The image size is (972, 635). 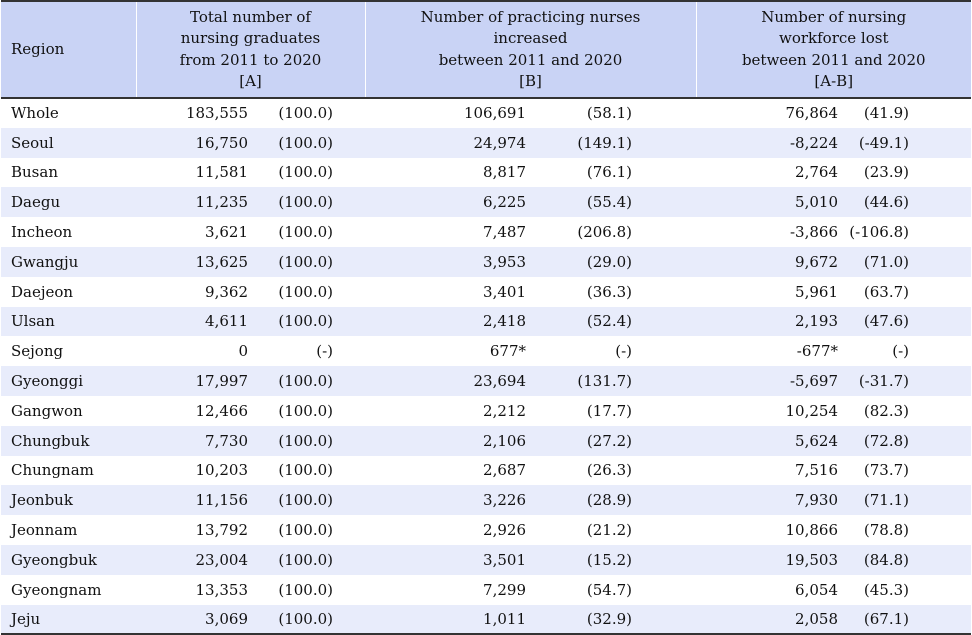 What do you see at coordinates (222, 381) in the screenshot?
I see `graduates-cell: 17,997` at bounding box center [222, 381].